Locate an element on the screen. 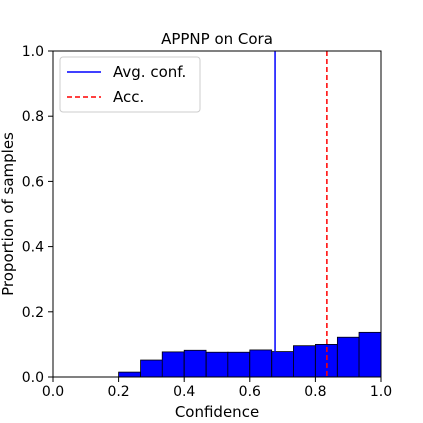 This screenshot has width=423, height=423. x-axis-ticks: 0.0 0.2 0.4 0.6 0.8 1.0 is located at coordinates (217, 388).